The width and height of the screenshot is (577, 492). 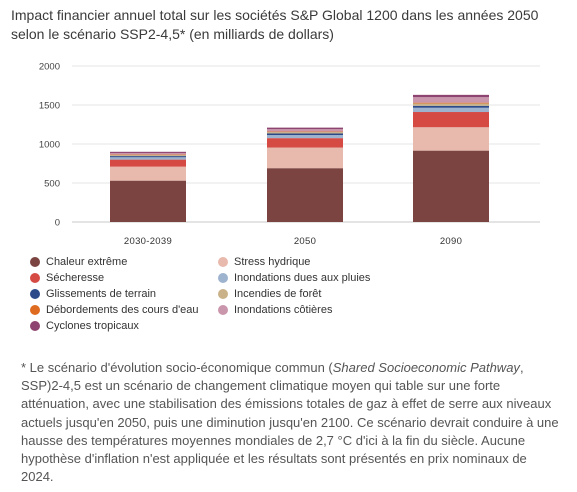 I want to click on legend-item: Inondations côtières, so click(x=275, y=310).